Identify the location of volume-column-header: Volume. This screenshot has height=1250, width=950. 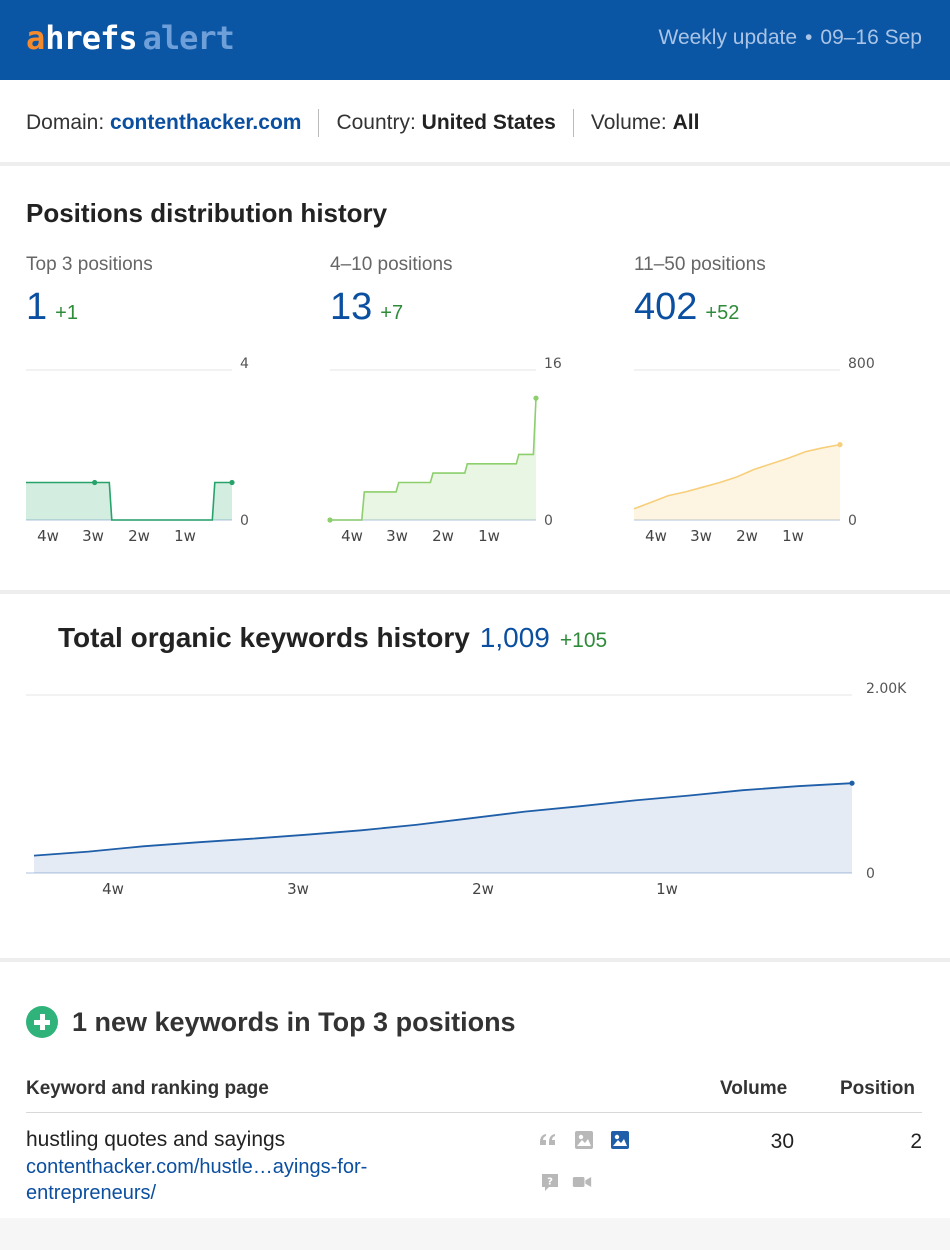
(754, 1088).